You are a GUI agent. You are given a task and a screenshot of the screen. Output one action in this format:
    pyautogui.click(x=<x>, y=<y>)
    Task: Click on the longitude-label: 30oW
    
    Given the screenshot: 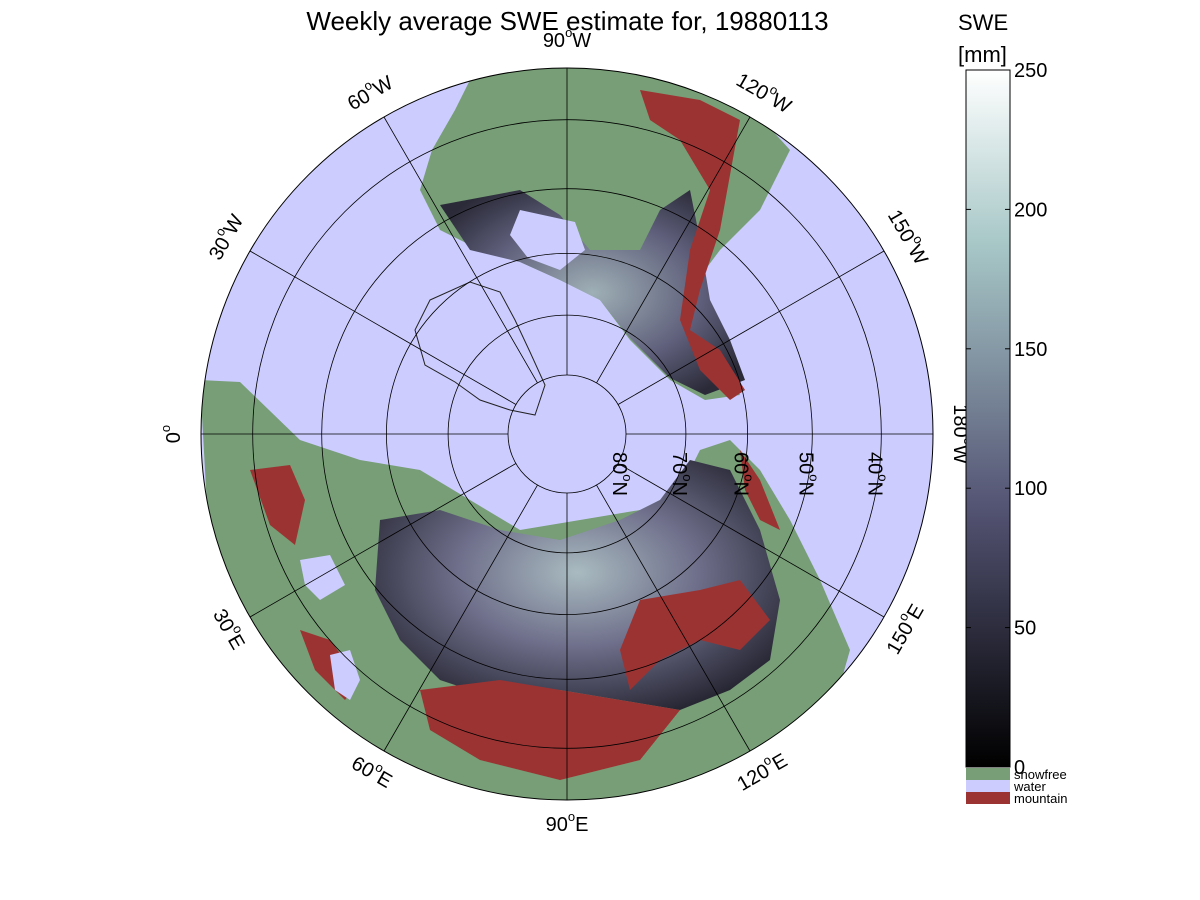 What is the action you would take?
    pyautogui.click(x=224, y=236)
    